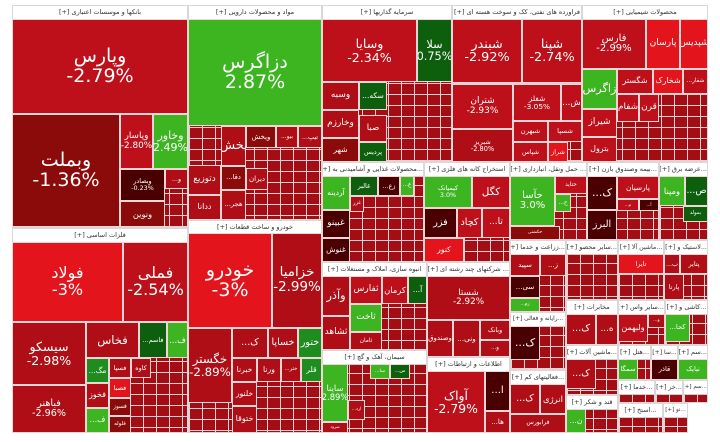 The width and height of the screenshot is (720, 442). What do you see at coordinates (176, 179) in the screenshot?
I see `stock-tile: ...و` at bounding box center [176, 179].